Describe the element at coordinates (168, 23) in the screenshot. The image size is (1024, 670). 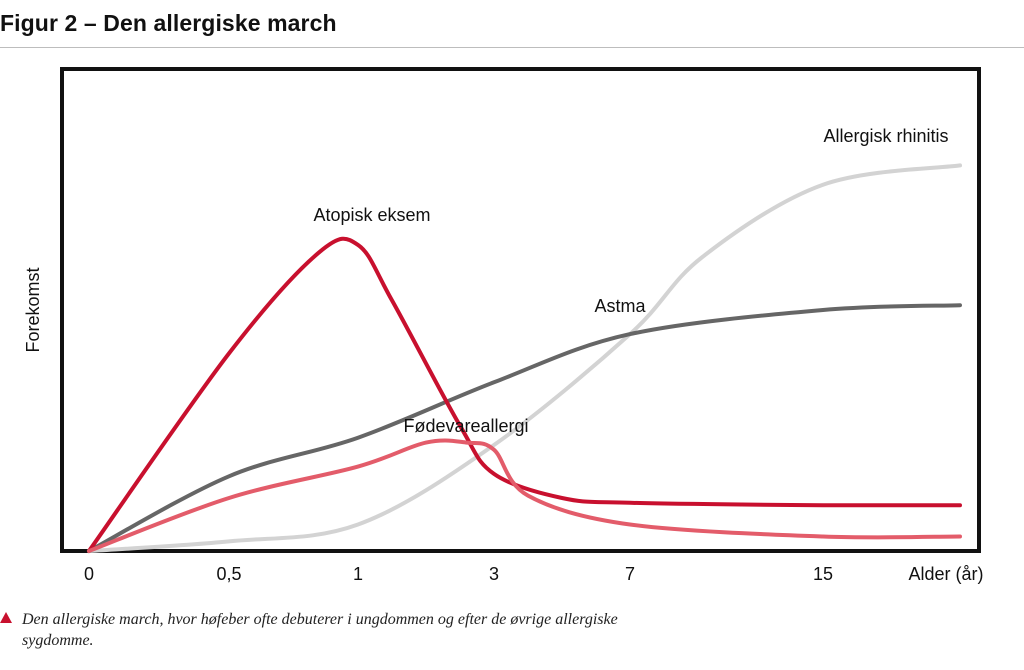
I see `figure-title: Figur 2 – Den allergiske march` at that location.